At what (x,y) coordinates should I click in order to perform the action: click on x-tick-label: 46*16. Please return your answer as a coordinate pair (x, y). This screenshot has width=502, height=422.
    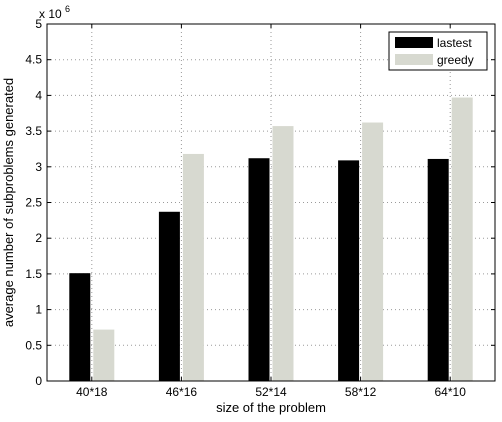
    Looking at the image, I should click on (182, 392).